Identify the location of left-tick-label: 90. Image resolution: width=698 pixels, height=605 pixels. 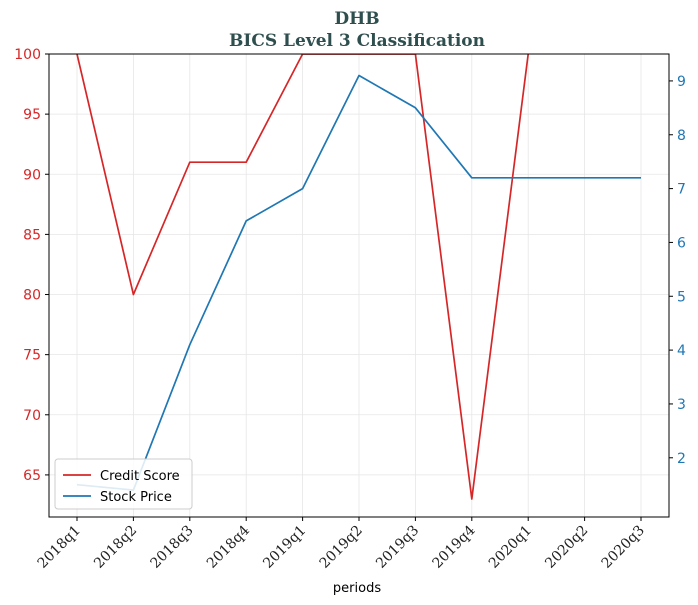
(32, 175).